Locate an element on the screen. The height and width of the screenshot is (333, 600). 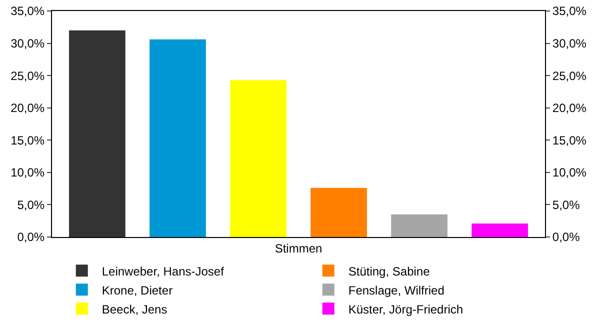
legend-label: Fenslage, Wilfried is located at coordinates (396, 290).